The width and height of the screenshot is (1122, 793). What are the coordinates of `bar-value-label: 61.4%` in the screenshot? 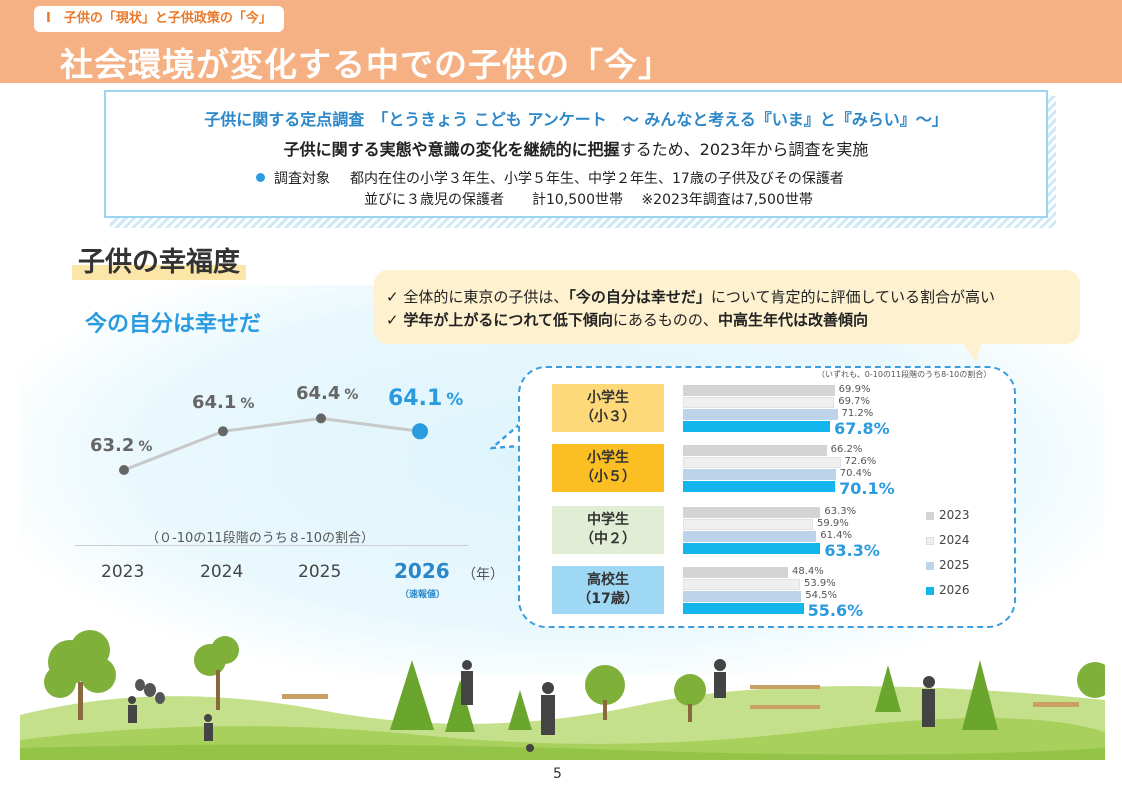 It's located at (836, 535).